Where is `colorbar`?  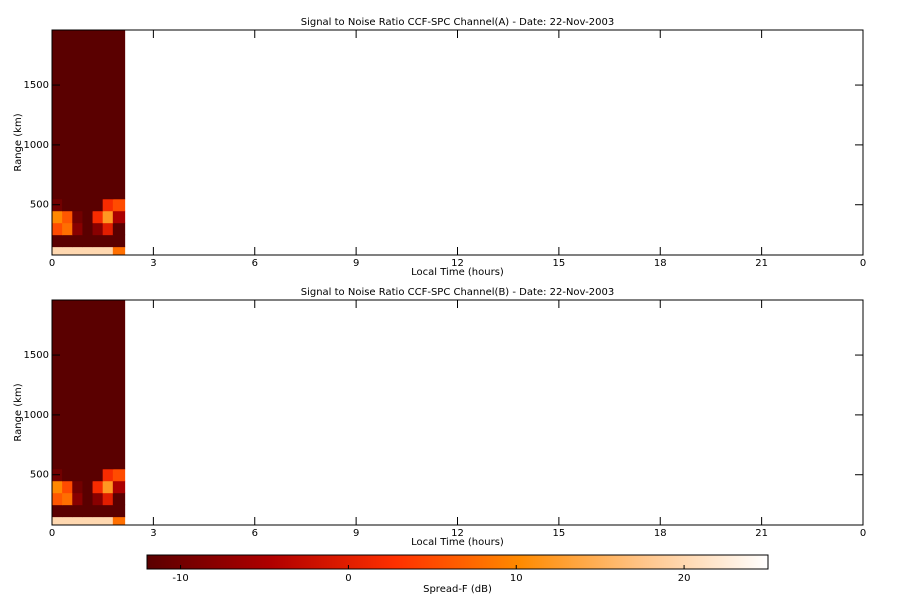
colorbar is located at coordinates (457, 562).